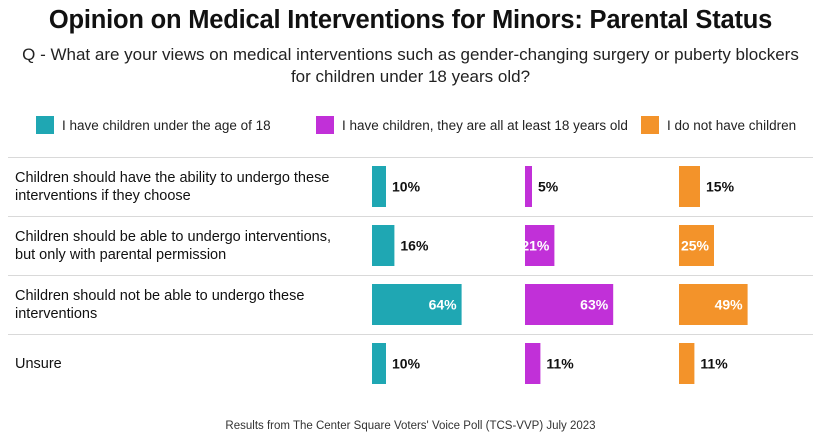 Image resolution: width=821 pixels, height=447 pixels. What do you see at coordinates (417, 304) in the screenshot?
I see `bar-series0-row2` at bounding box center [417, 304].